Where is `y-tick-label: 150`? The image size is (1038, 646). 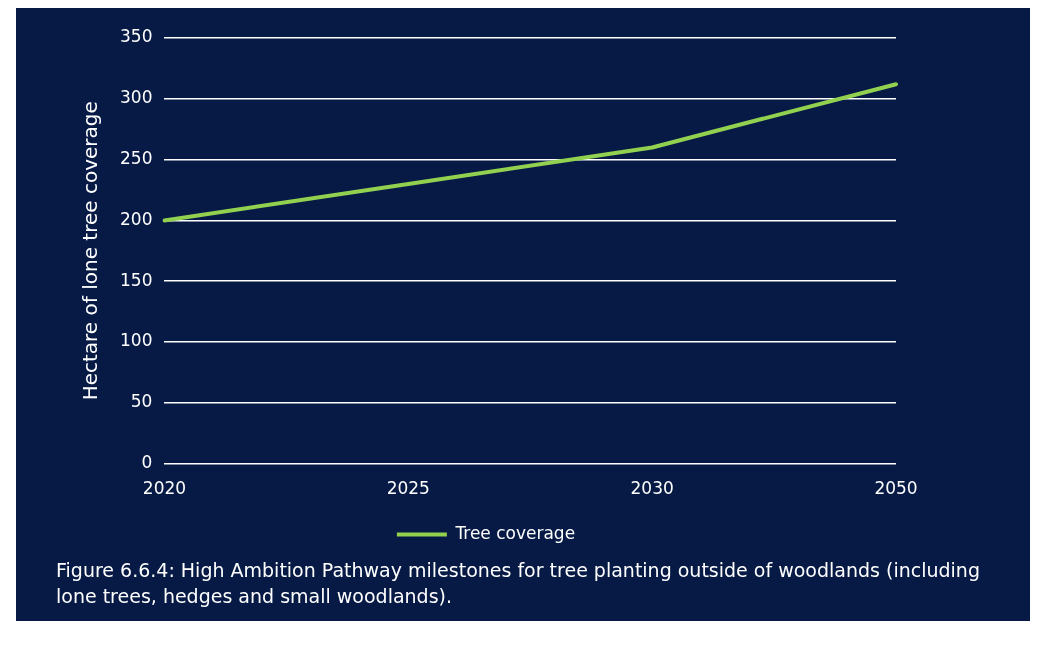 y-tick-label: 150 is located at coordinates (136, 279).